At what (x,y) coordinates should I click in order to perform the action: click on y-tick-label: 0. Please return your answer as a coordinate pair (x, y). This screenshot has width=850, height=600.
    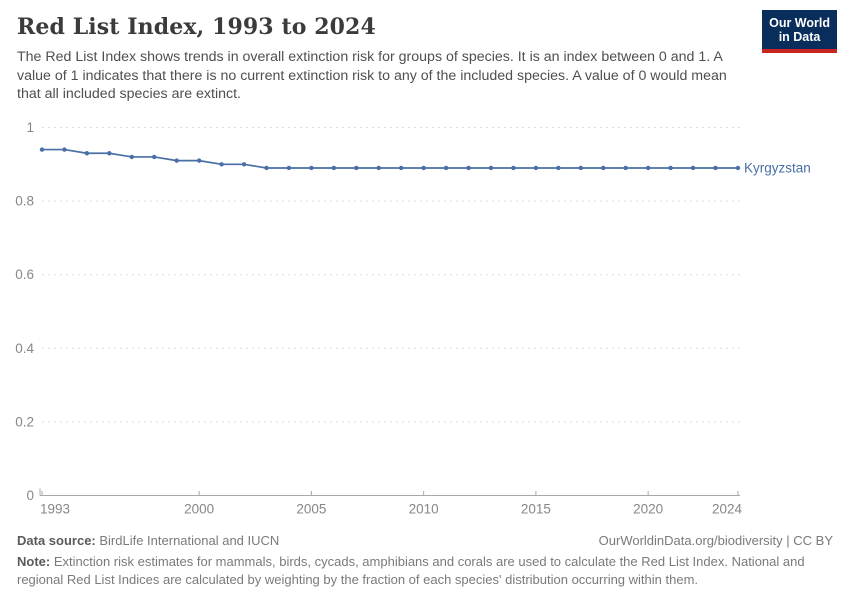
    Looking at the image, I should click on (30, 495).